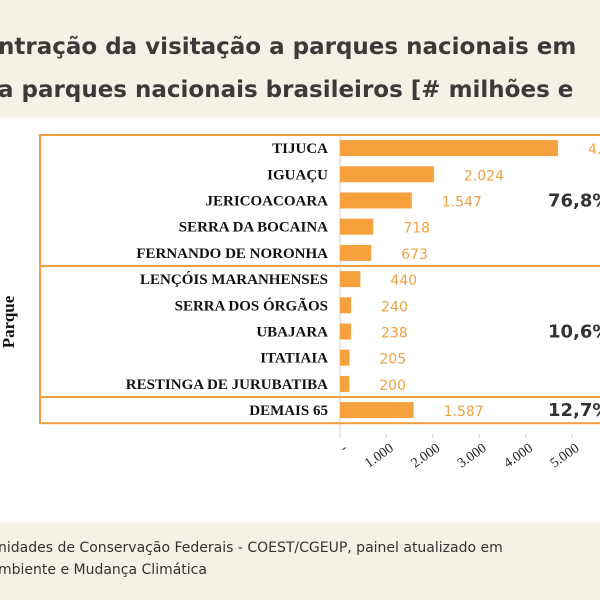 This screenshot has height=600, width=600. I want to click on value-label: 238, so click(394, 334).